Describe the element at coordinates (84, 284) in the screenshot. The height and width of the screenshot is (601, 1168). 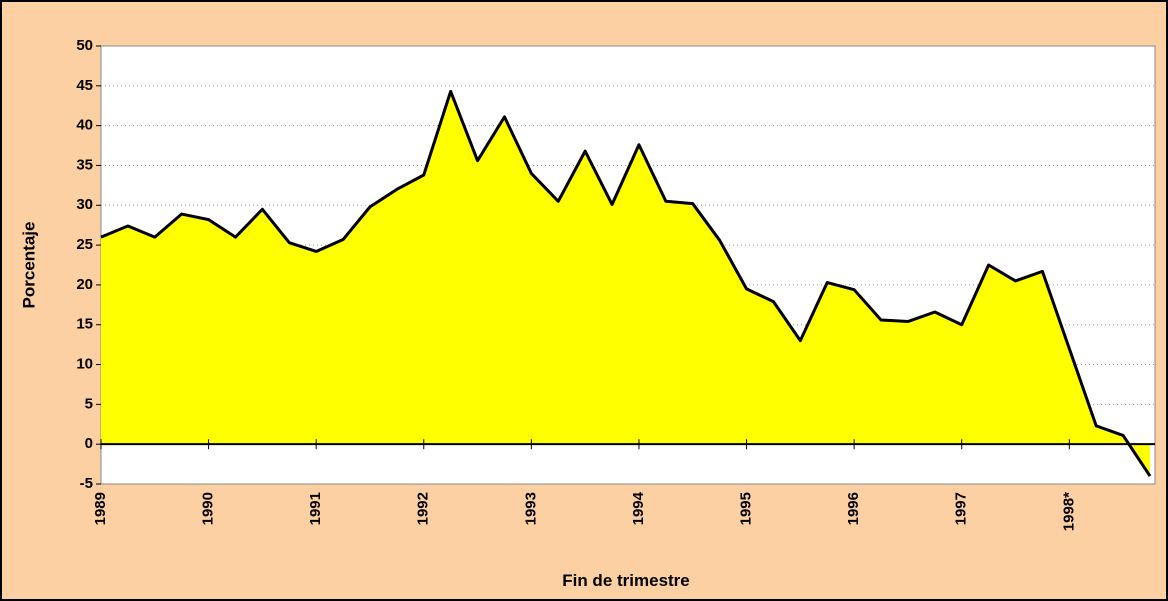
I see `y-tick-label: 20` at that location.